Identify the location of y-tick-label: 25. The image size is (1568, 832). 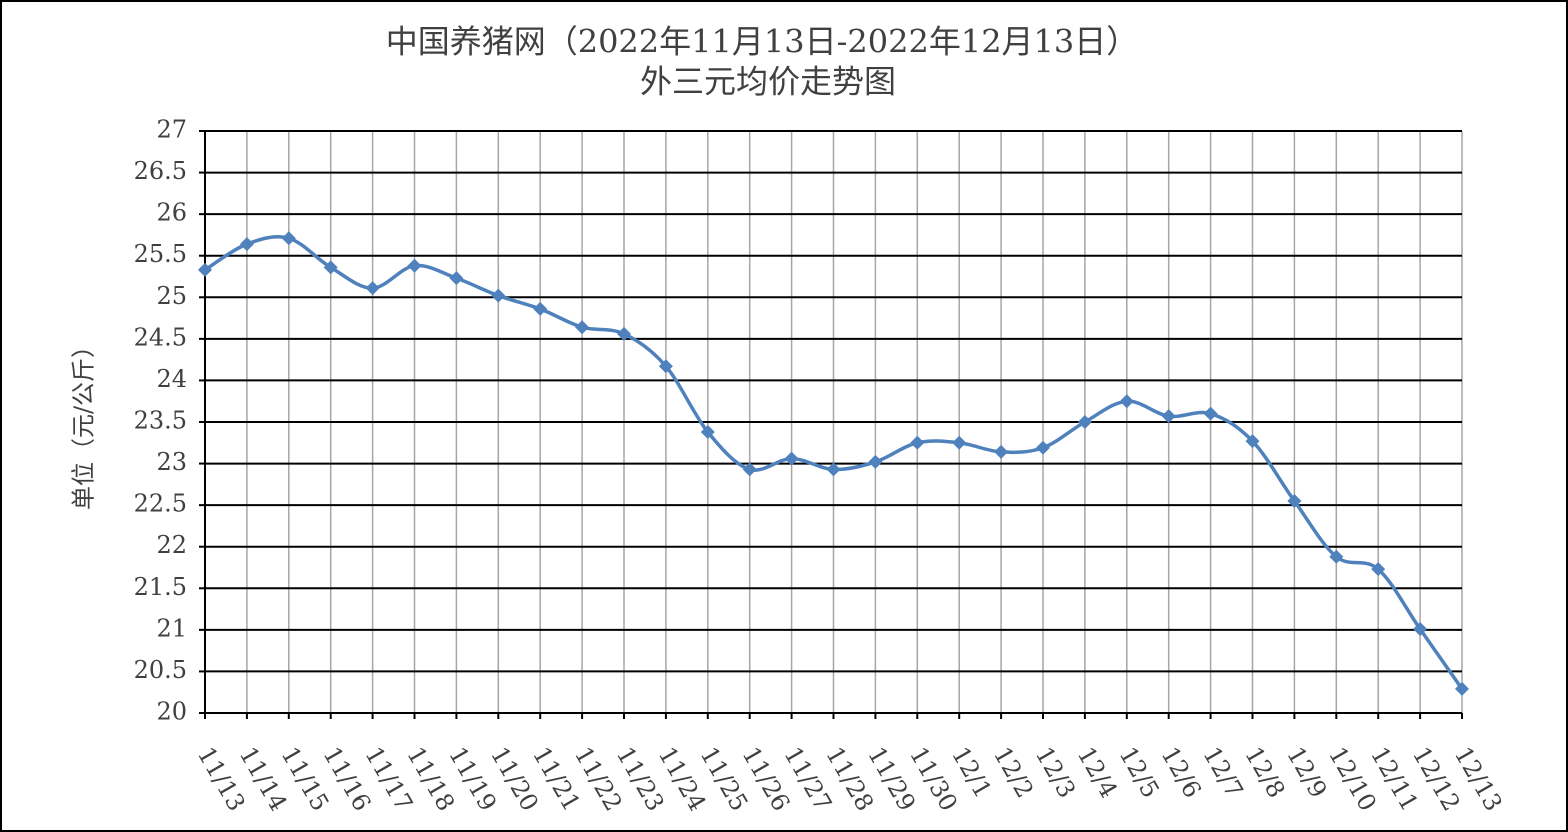
(171, 296).